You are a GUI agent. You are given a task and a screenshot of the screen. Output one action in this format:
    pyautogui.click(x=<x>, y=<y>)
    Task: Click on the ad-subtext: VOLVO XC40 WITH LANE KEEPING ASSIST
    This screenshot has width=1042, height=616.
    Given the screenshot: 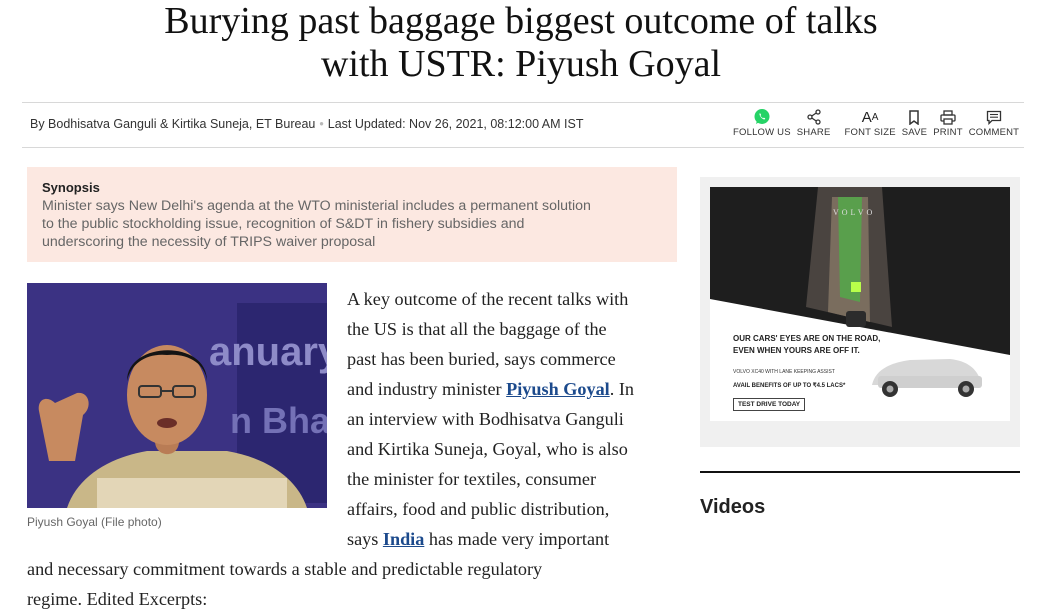 What is the action you would take?
    pyautogui.click(x=784, y=372)
    